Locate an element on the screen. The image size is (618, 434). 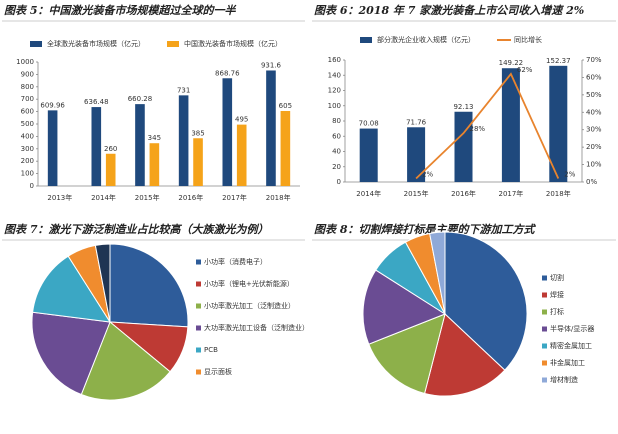
legend-label: 小功率激光加工（泛制造业） is located at coordinates (249, 305).